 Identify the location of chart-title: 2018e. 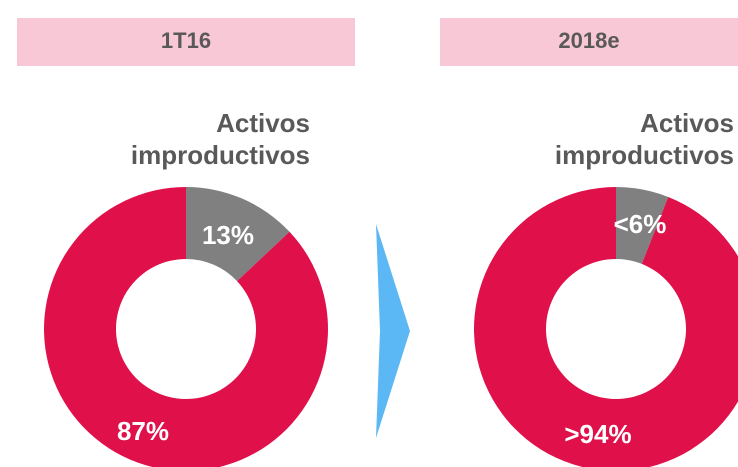
(588, 40).